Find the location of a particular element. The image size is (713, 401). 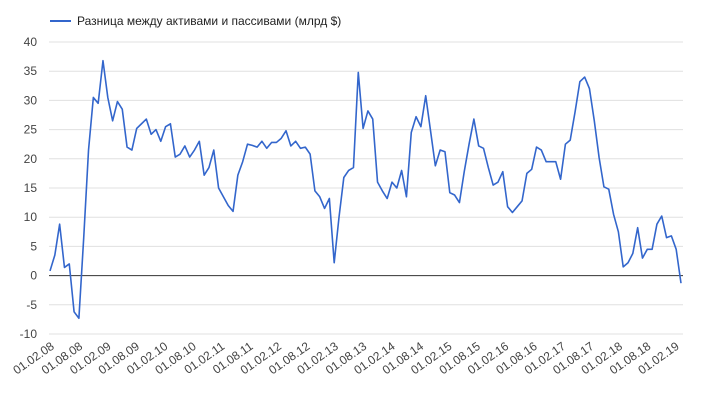

y-tick-label: 25 is located at coordinates (31, 130).